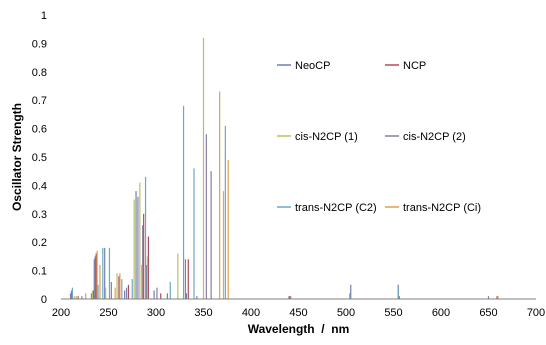  What do you see at coordinates (39, 215) in the screenshot?
I see `y-tick-label: 0.3` at bounding box center [39, 215].